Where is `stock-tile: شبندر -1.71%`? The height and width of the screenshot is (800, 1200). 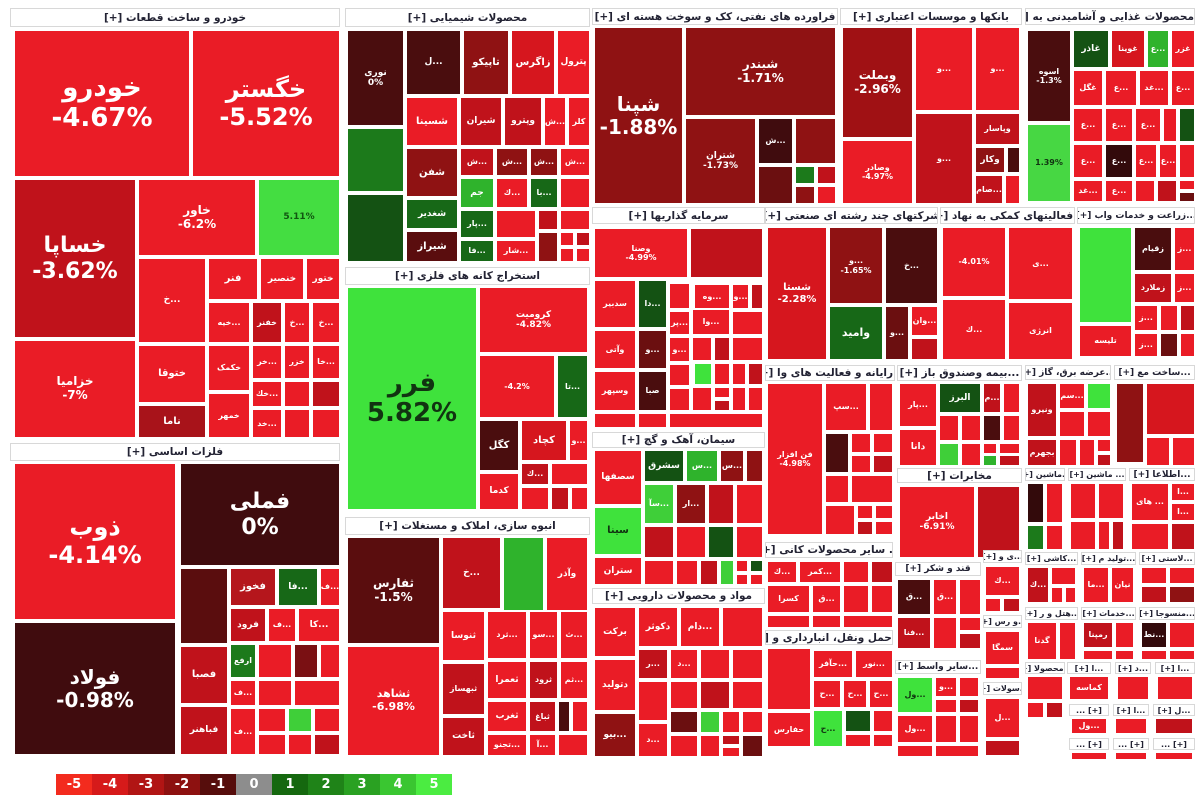
stock-tile: شبندر -1.71% is located at coordinates (760, 71).